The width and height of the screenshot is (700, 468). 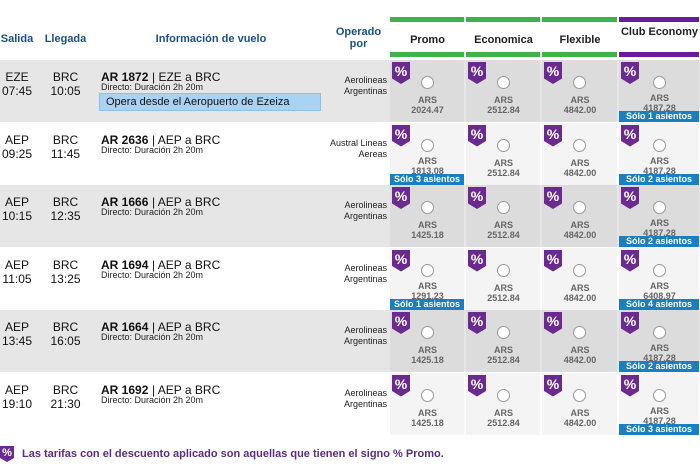 What do you see at coordinates (17, 77) in the screenshot?
I see `origin: EZE` at bounding box center [17, 77].